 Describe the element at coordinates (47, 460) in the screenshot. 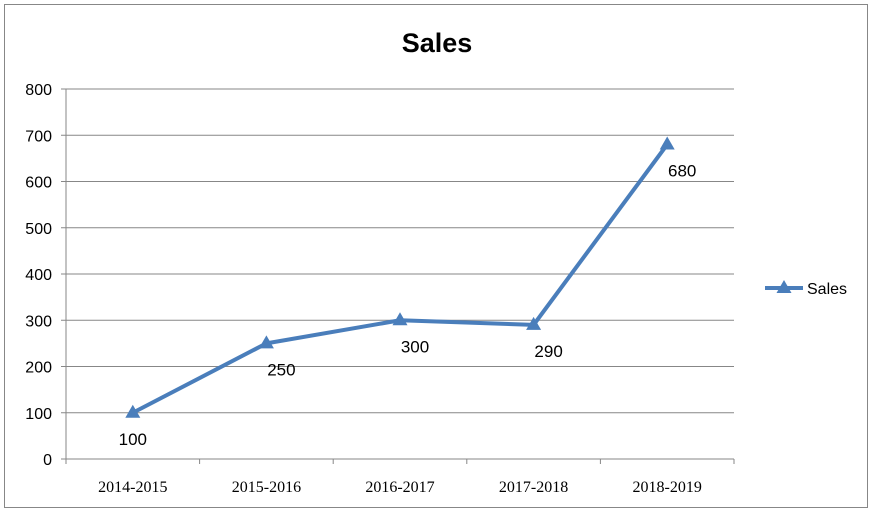

I see `y-tick-label: 0` at that location.